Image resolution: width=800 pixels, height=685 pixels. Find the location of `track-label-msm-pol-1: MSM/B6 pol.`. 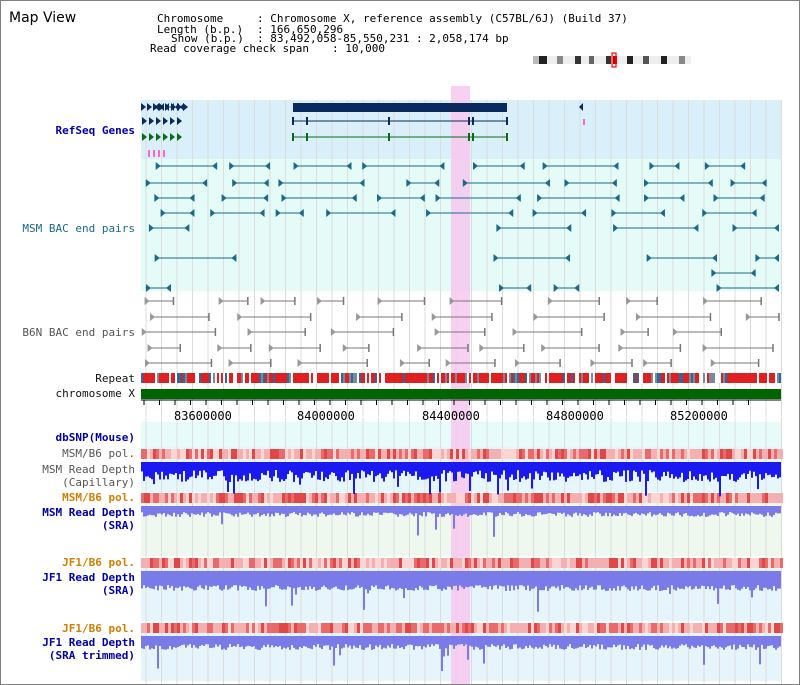

track-label-msm-pol-1: MSM/B6 pol. is located at coordinates (98, 453).